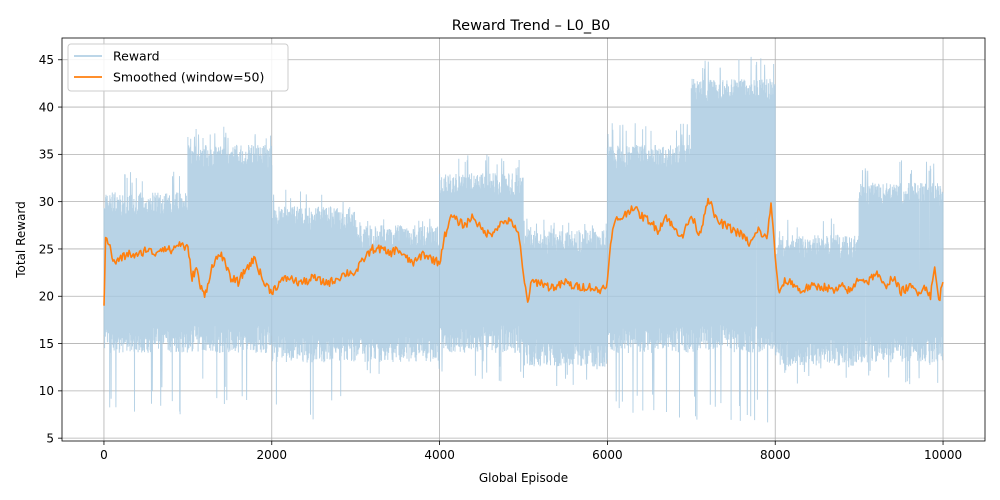  Describe the element at coordinates (104, 455) in the screenshot. I see `x-tick-label: 0` at that location.